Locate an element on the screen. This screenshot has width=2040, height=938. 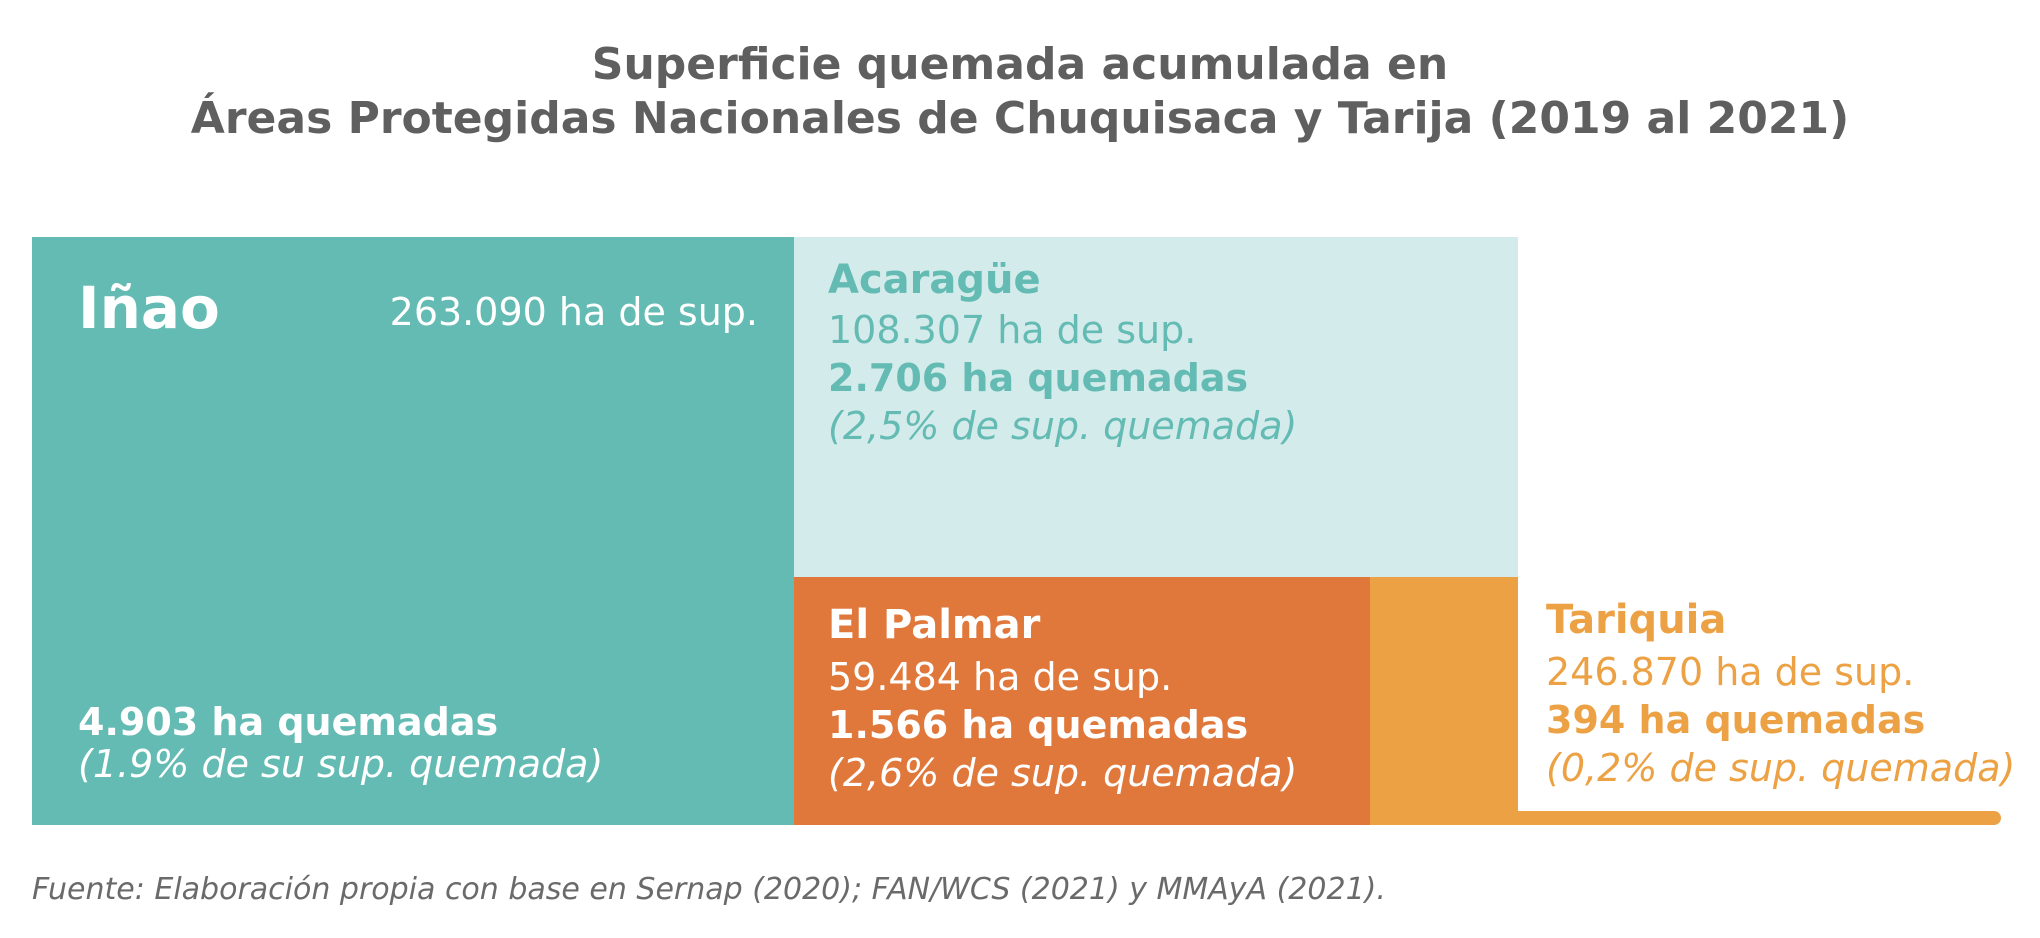
label-acaraguee-name: Acaragüe is located at coordinates (934, 280).